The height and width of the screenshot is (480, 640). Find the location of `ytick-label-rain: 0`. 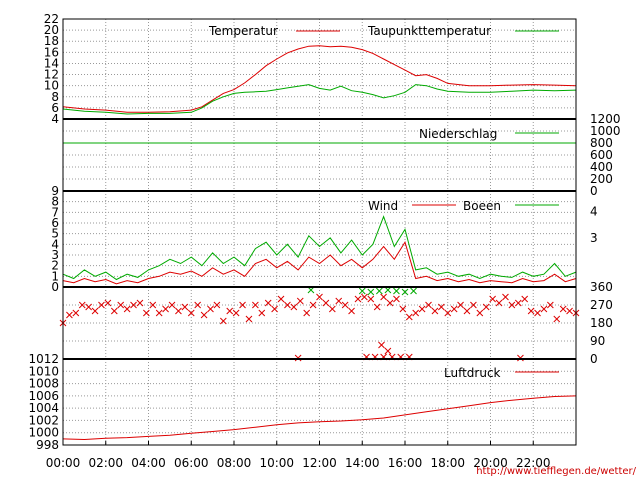

ytick-label-rain: 0 is located at coordinates (594, 191).